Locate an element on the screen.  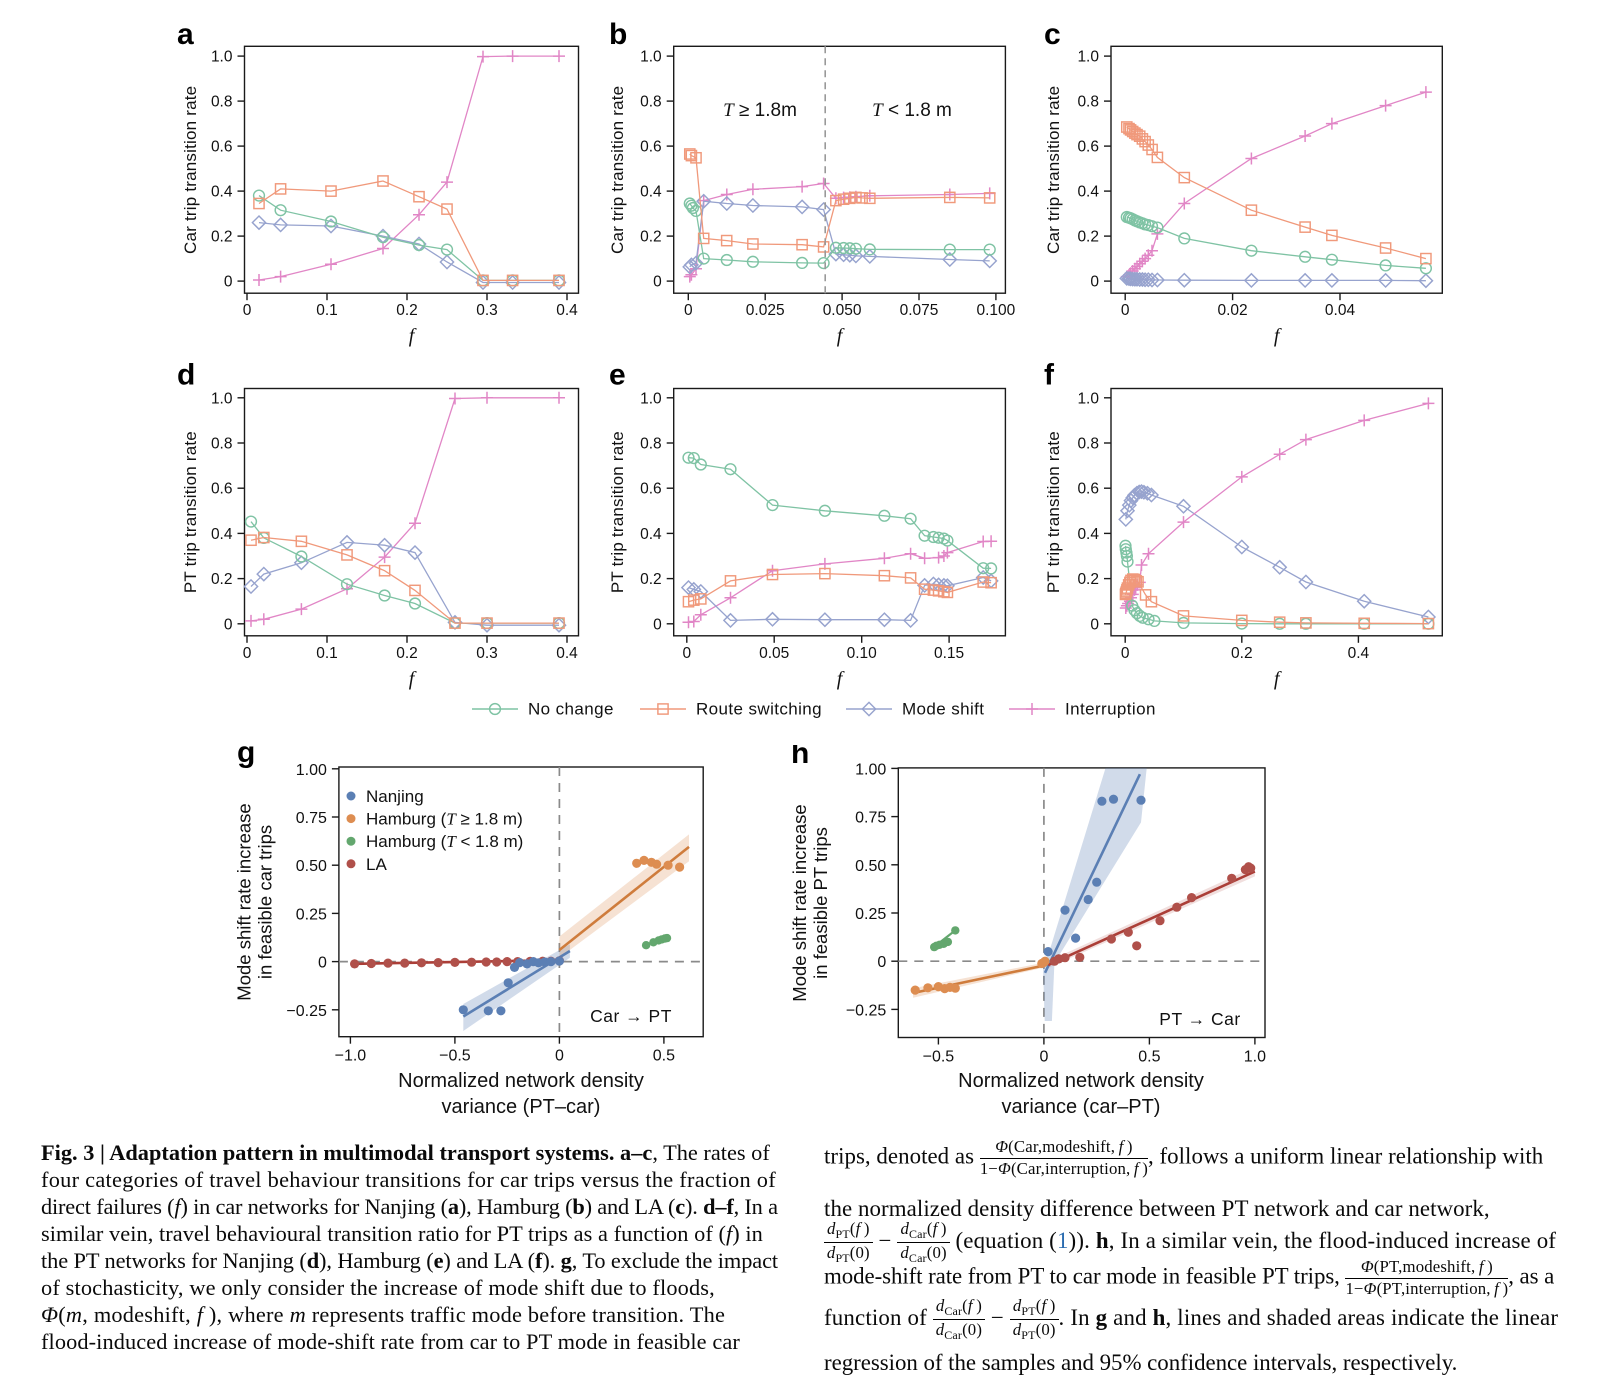
svg-text: Route switching is located at coordinates (759, 709).